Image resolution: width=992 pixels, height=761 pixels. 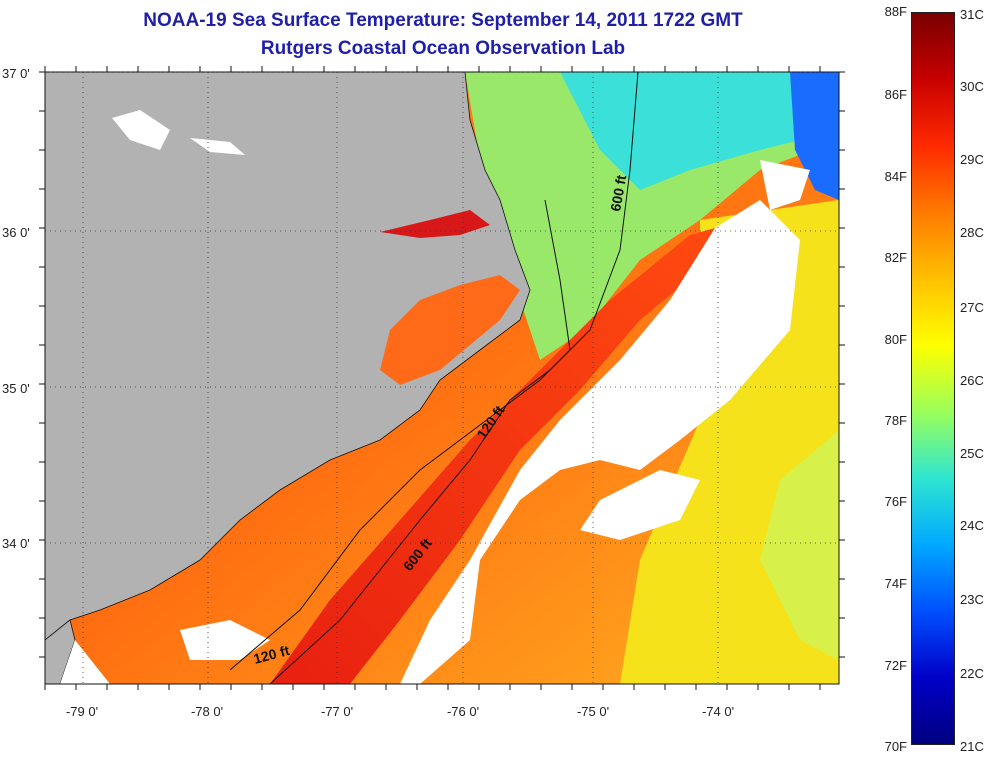 I want to click on colorbar-c-label: 26C, so click(x=972, y=380).